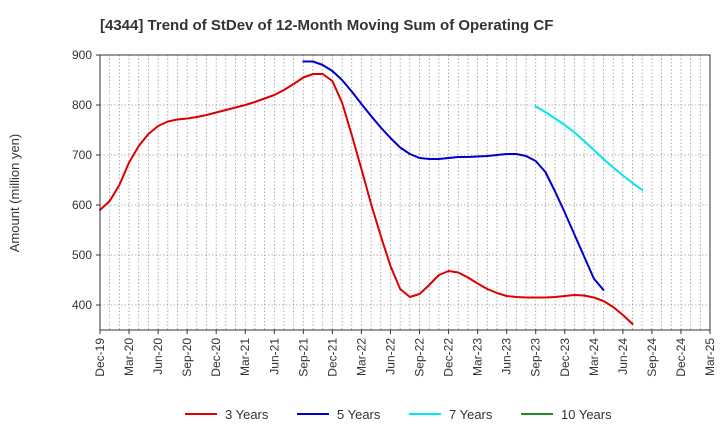  What do you see at coordinates (507, 356) in the screenshot?
I see `x-tick-label: Jun-23` at bounding box center [507, 356].